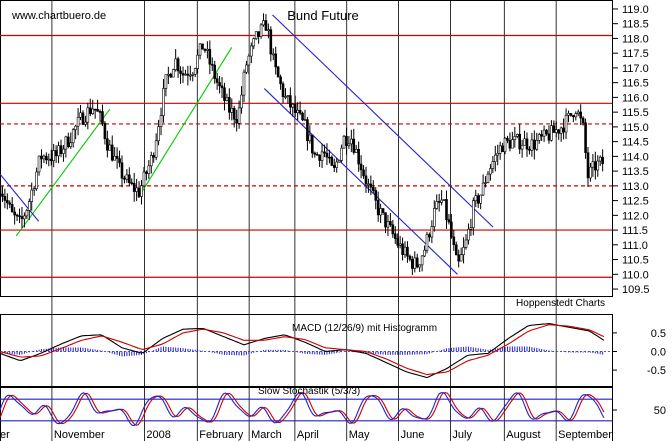 This screenshot has width=672, height=441. What do you see at coordinates (656, 371) in the screenshot?
I see `macd-axis-tick-label: -0.5` at bounding box center [656, 371].